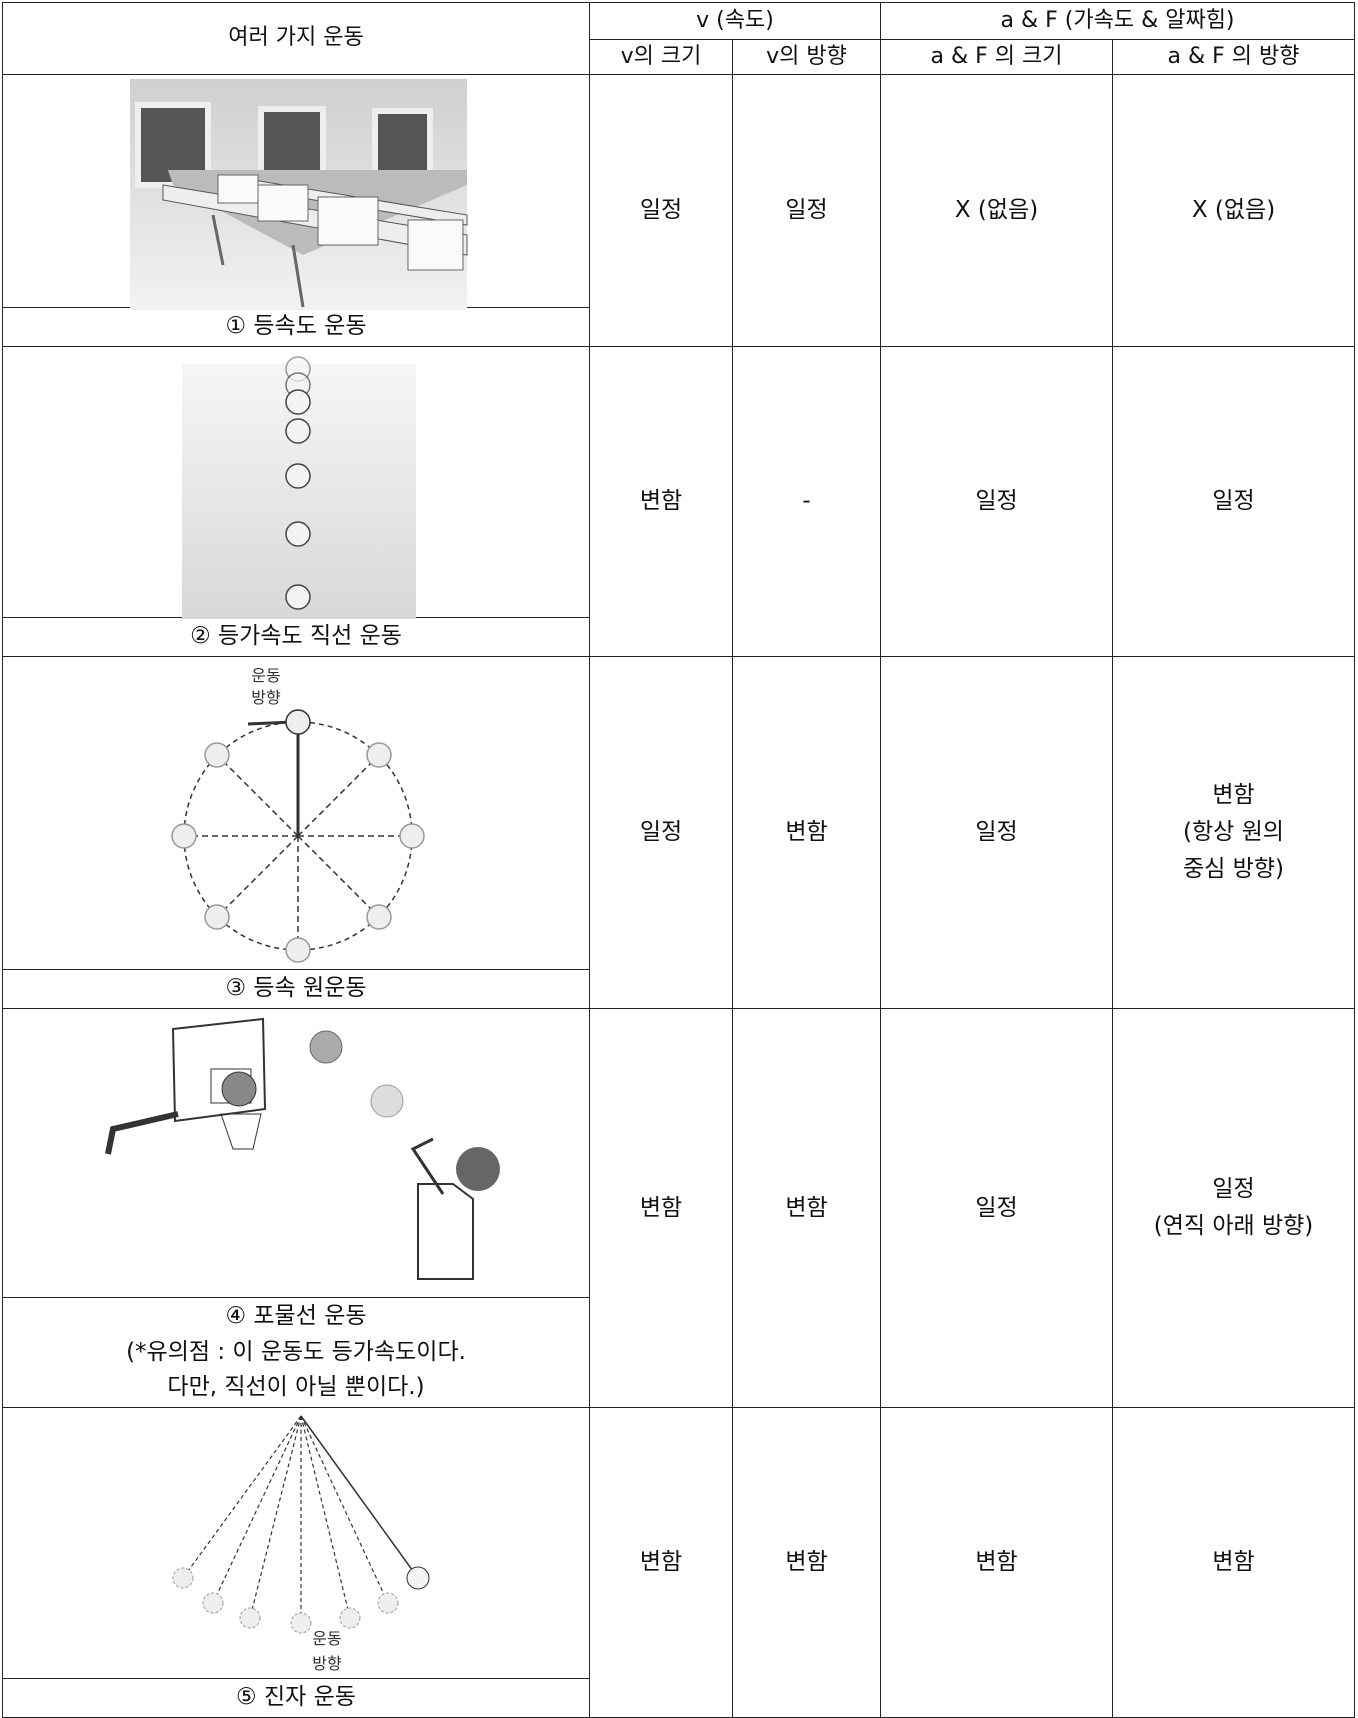 The height and width of the screenshot is (1718, 1358). Describe the element at coordinates (302, 1148) in the screenshot. I see `projectile-illustration` at that location.